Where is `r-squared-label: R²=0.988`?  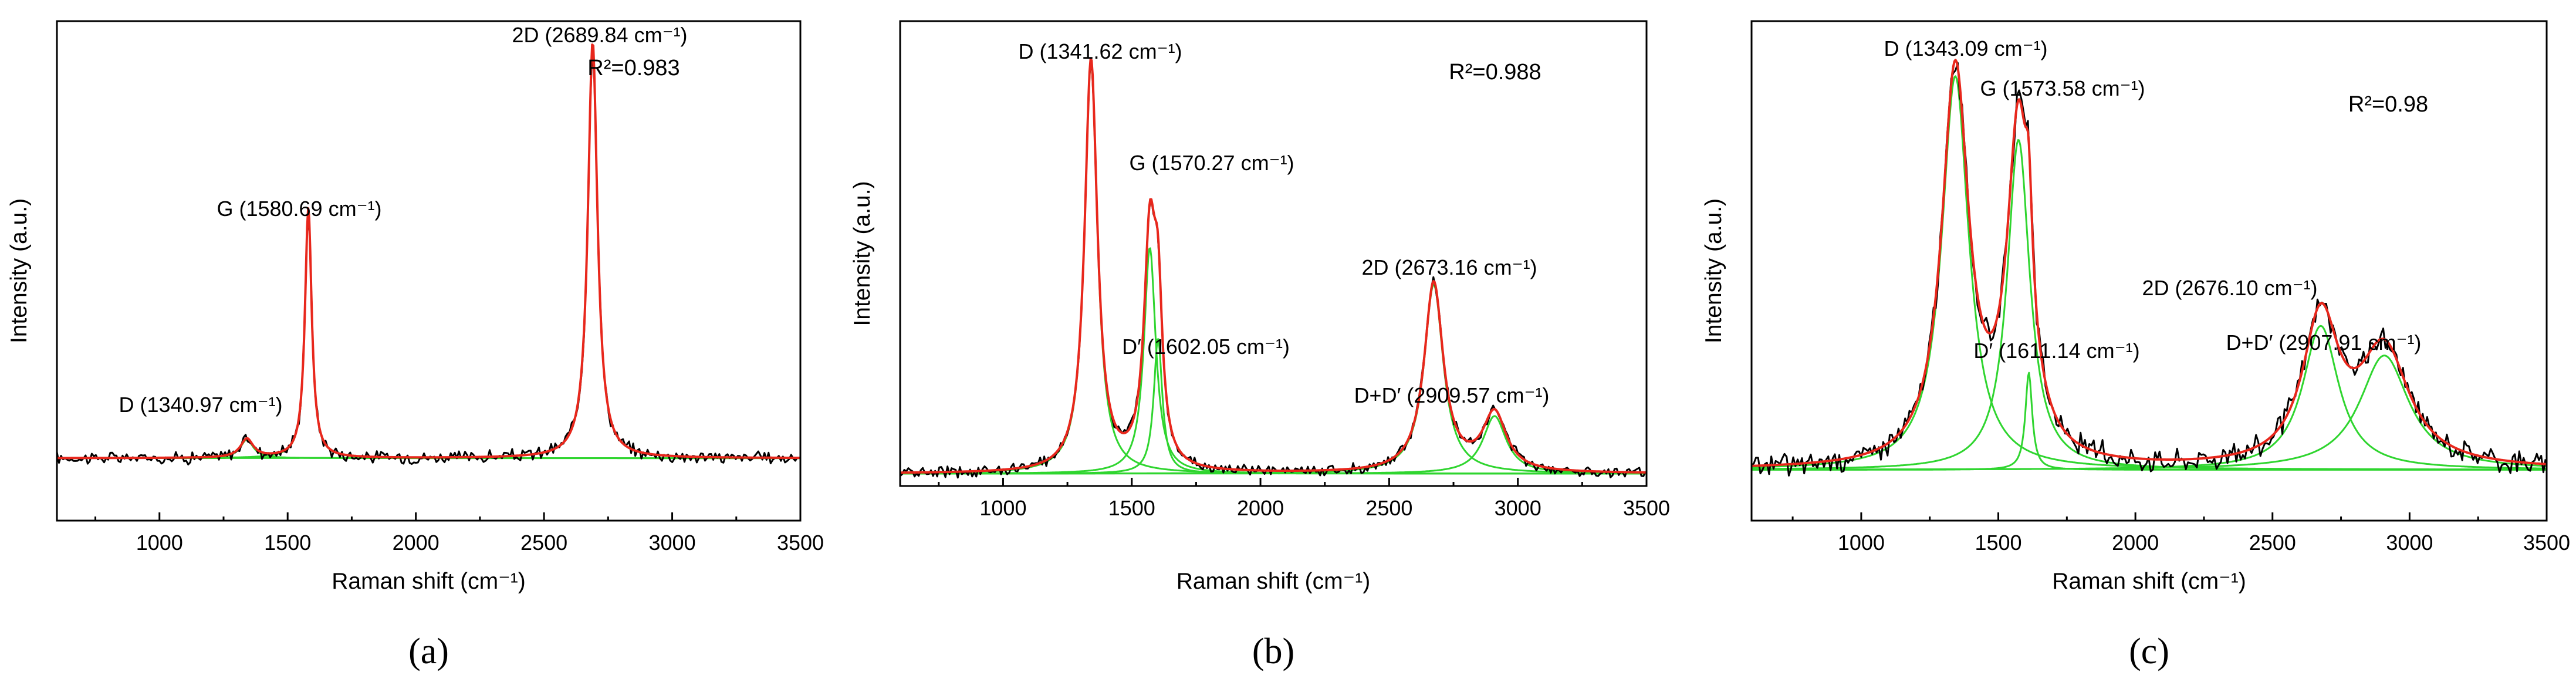 r-squared-label: R²=0.988 is located at coordinates (1495, 72).